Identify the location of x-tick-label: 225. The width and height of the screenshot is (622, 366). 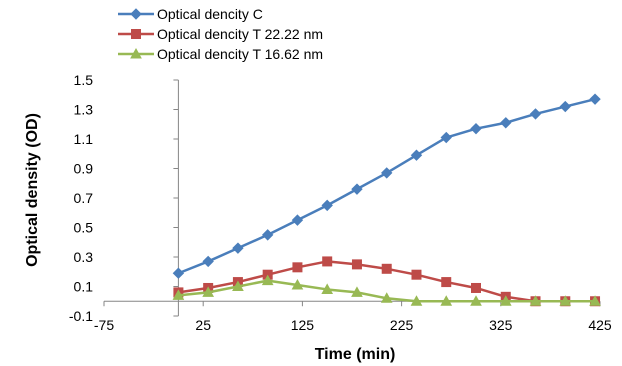
(402, 325).